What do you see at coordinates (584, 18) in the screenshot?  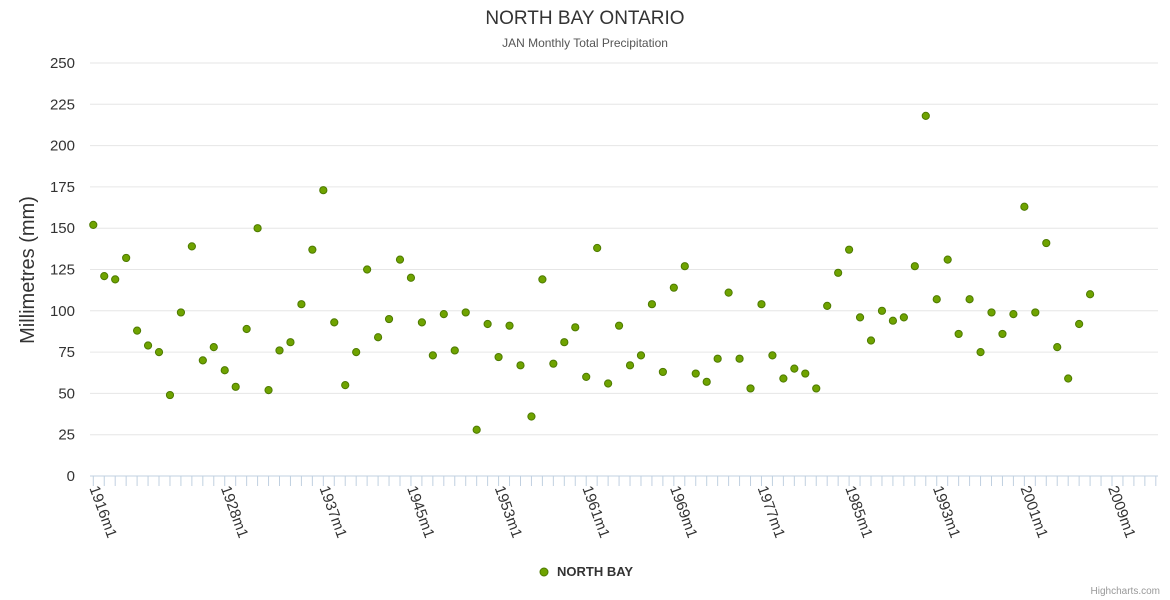 I see `chart-title: NORTH BAY ONTARIO` at bounding box center [584, 18].